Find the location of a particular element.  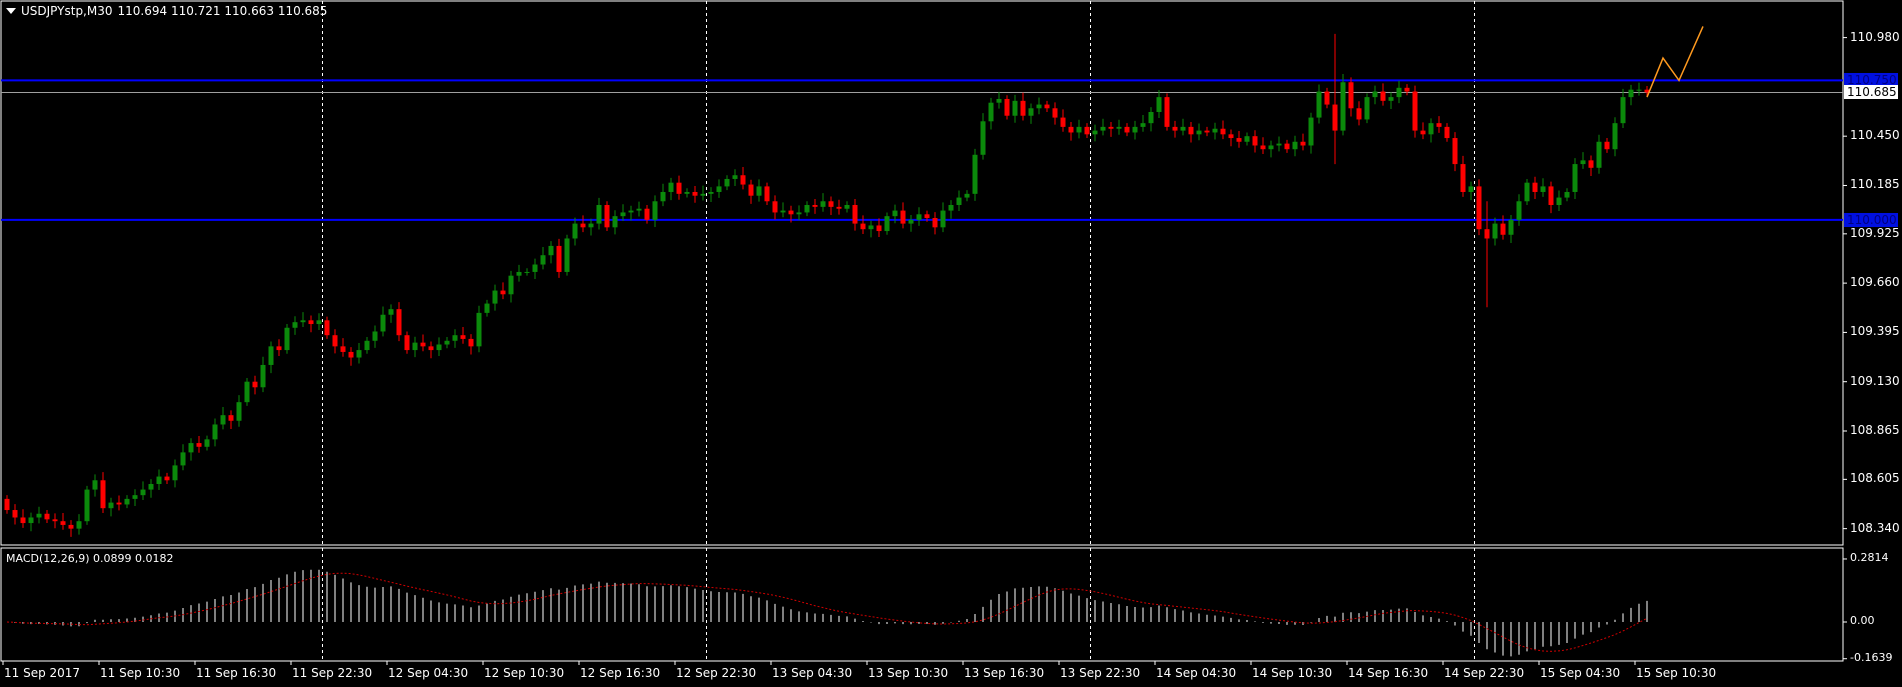

symbol-label: USDJPYstp,M30 is located at coordinates (67, 11).